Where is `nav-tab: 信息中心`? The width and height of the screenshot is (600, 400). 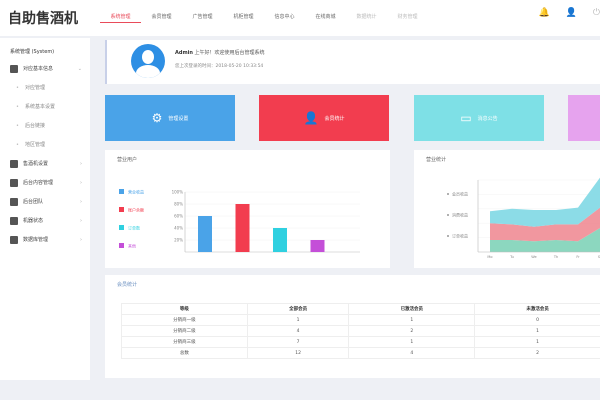 nav-tab: 信息中心 is located at coordinates (284, 17).